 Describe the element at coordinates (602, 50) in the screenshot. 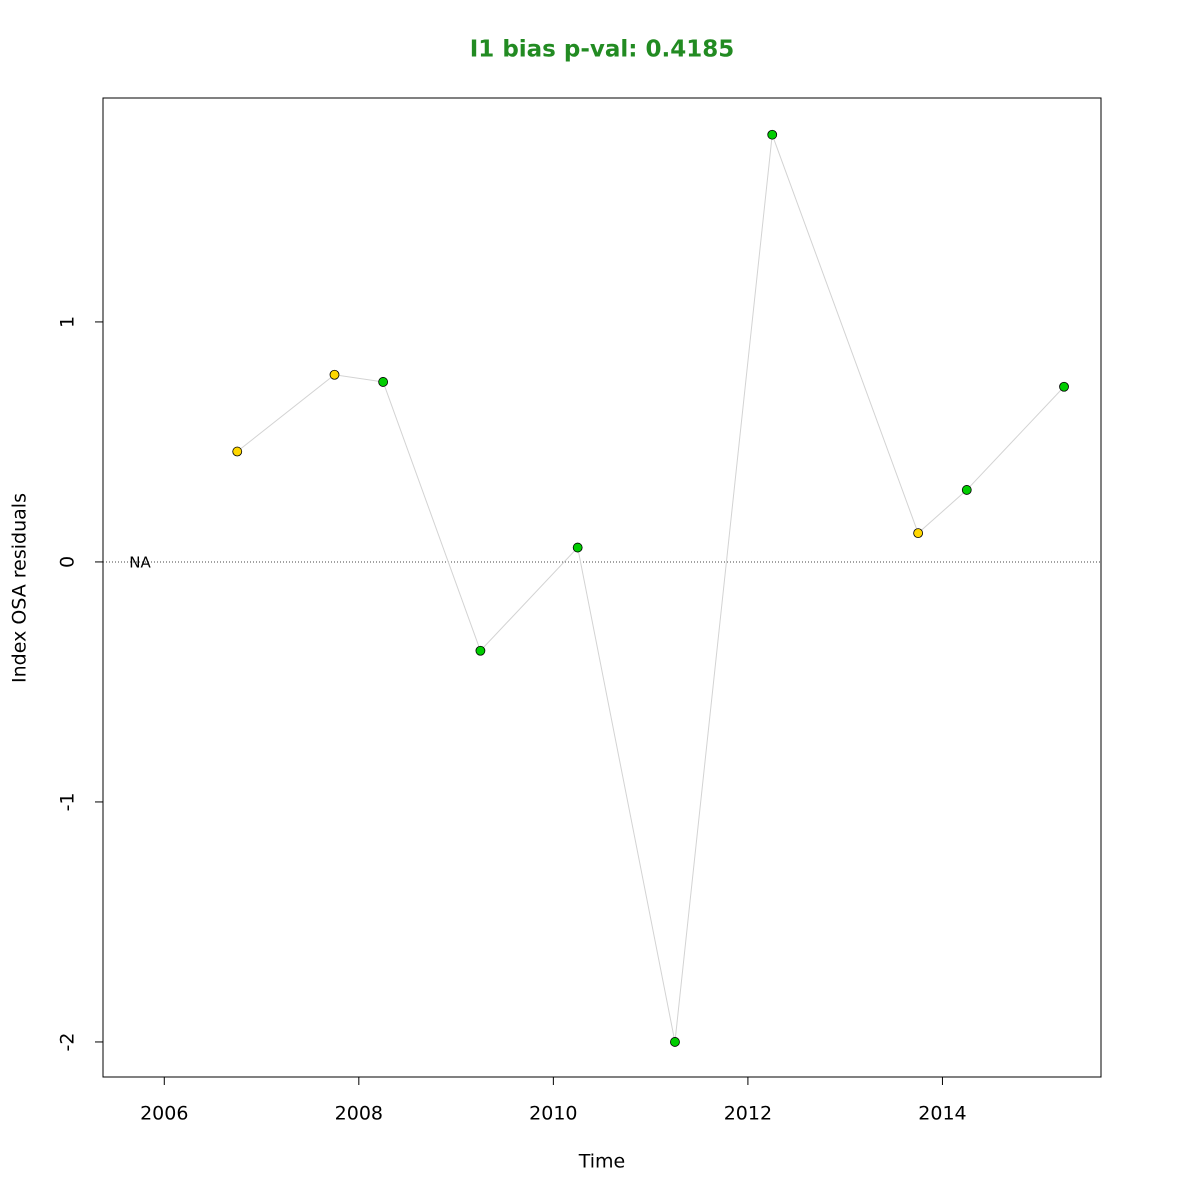

I see `chart-title: I1 bias p-val: 0.4185` at that location.